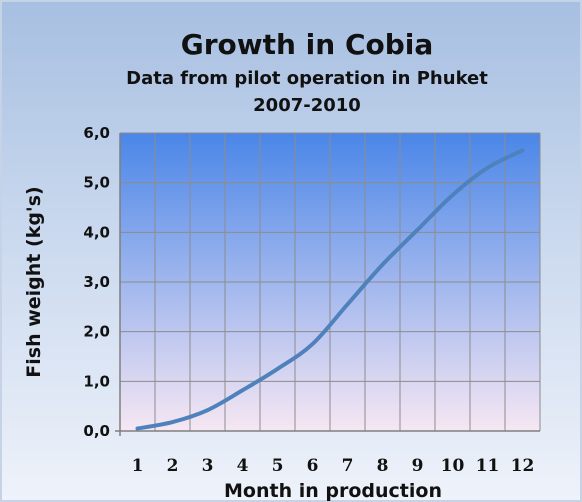 The image size is (582, 502). Describe the element at coordinates (96, 381) in the screenshot. I see `y-tick-label: 1,0` at that location.